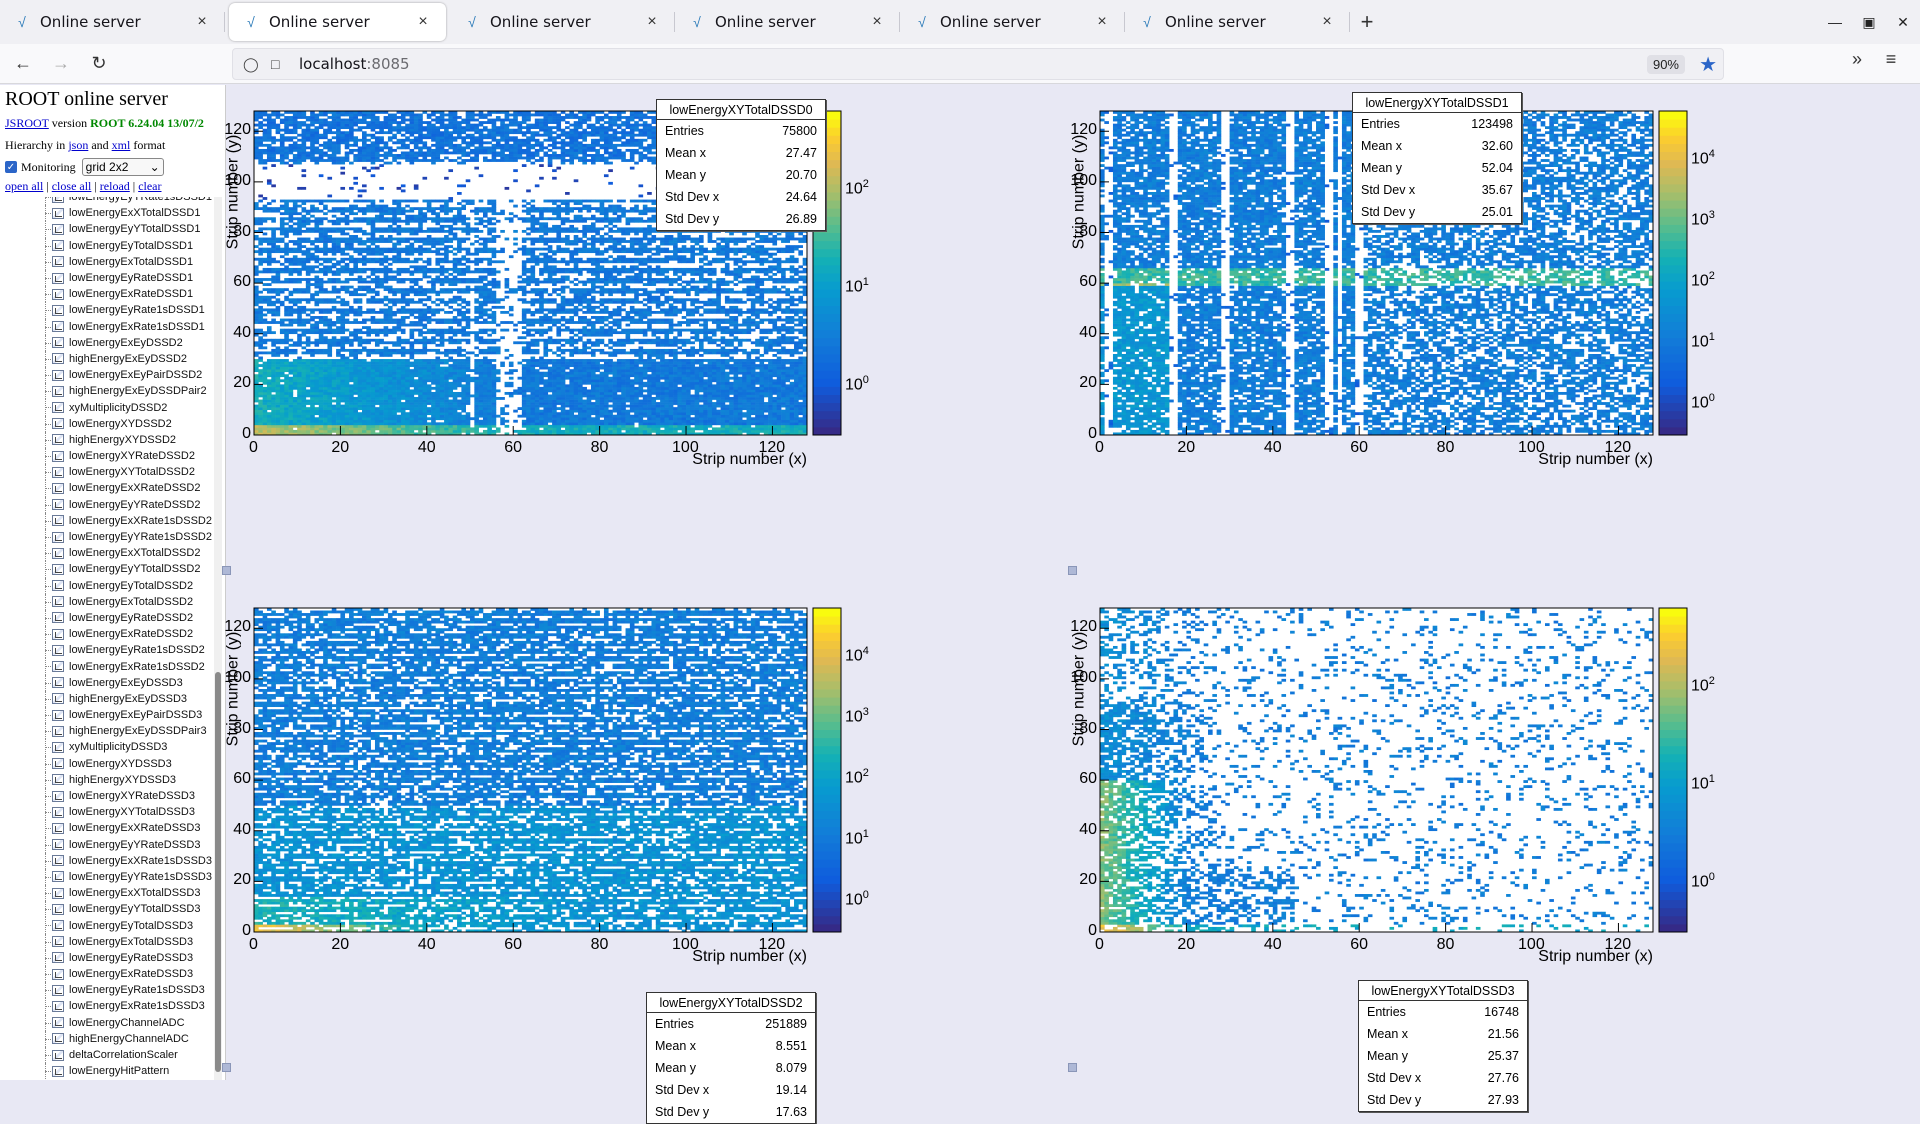  Describe the element at coordinates (106, 958) in the screenshot. I see `tree-item: lowEnergyEyRateDSSD3` at that location.